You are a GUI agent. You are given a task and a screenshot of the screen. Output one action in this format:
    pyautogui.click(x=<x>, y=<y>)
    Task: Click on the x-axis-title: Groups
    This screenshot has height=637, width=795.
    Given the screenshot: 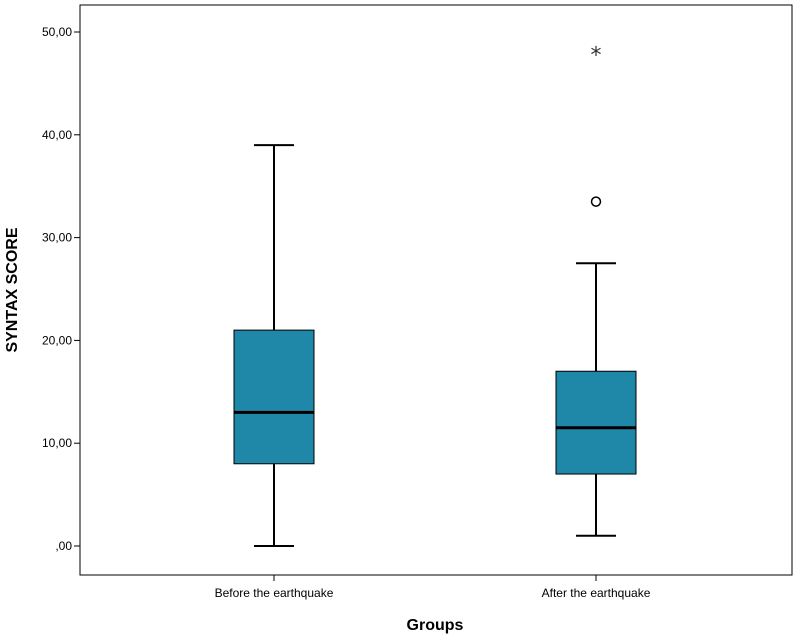 What is the action you would take?
    pyautogui.click(x=435, y=625)
    